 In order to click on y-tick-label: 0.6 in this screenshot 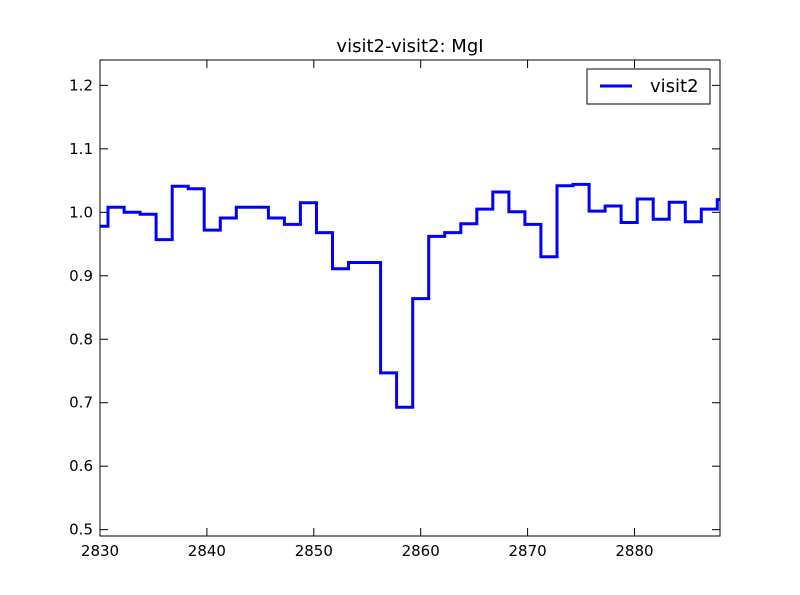, I will do `click(81, 466)`.